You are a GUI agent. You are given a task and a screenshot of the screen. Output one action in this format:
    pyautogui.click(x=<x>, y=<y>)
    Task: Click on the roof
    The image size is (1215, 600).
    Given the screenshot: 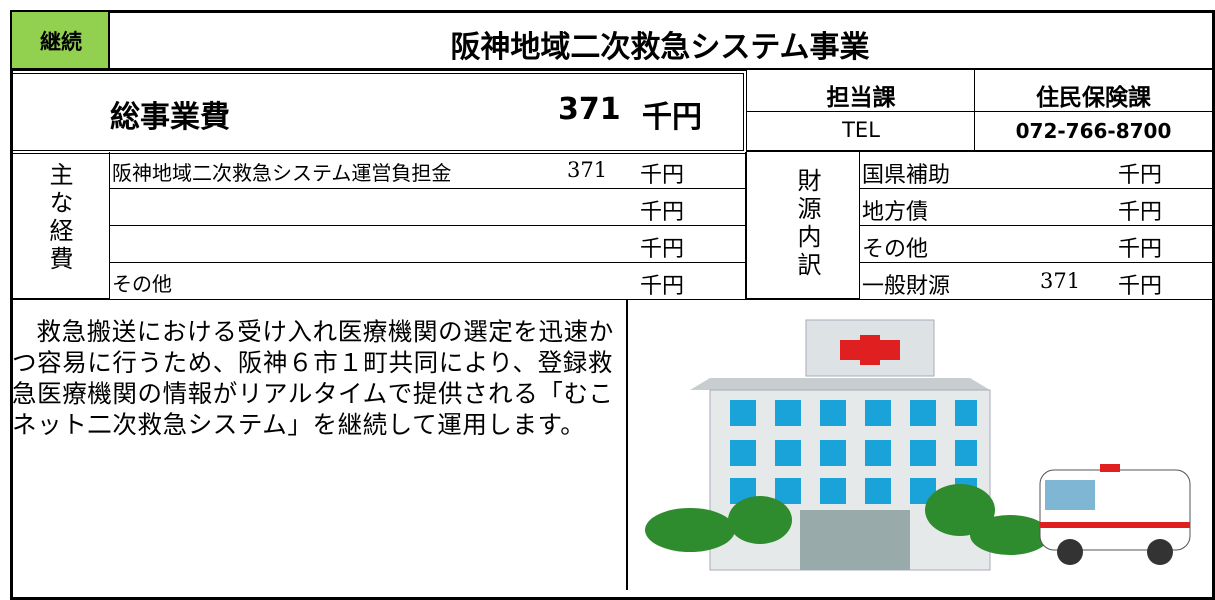 What is the action you would take?
    pyautogui.click(x=840, y=384)
    